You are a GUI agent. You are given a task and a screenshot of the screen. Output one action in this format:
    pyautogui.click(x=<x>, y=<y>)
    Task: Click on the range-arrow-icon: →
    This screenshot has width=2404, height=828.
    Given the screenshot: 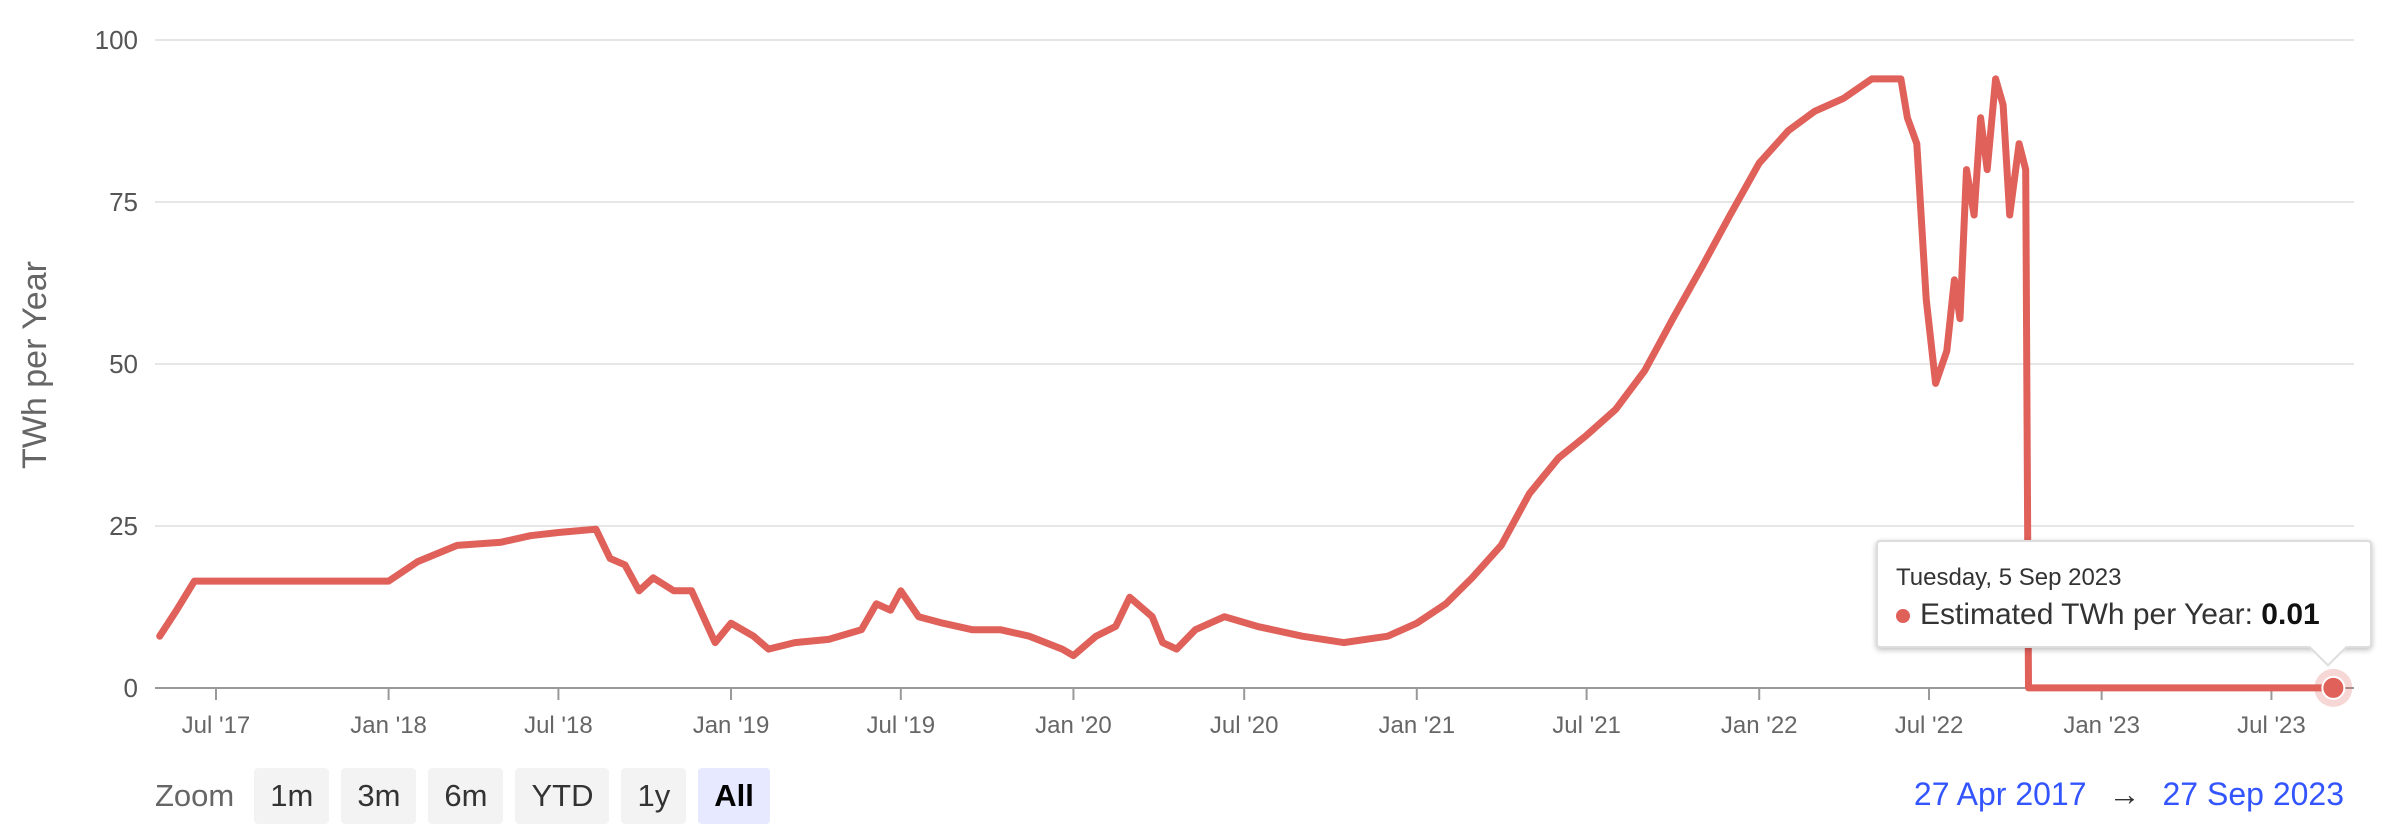 What is the action you would take?
    pyautogui.click(x=2124, y=794)
    